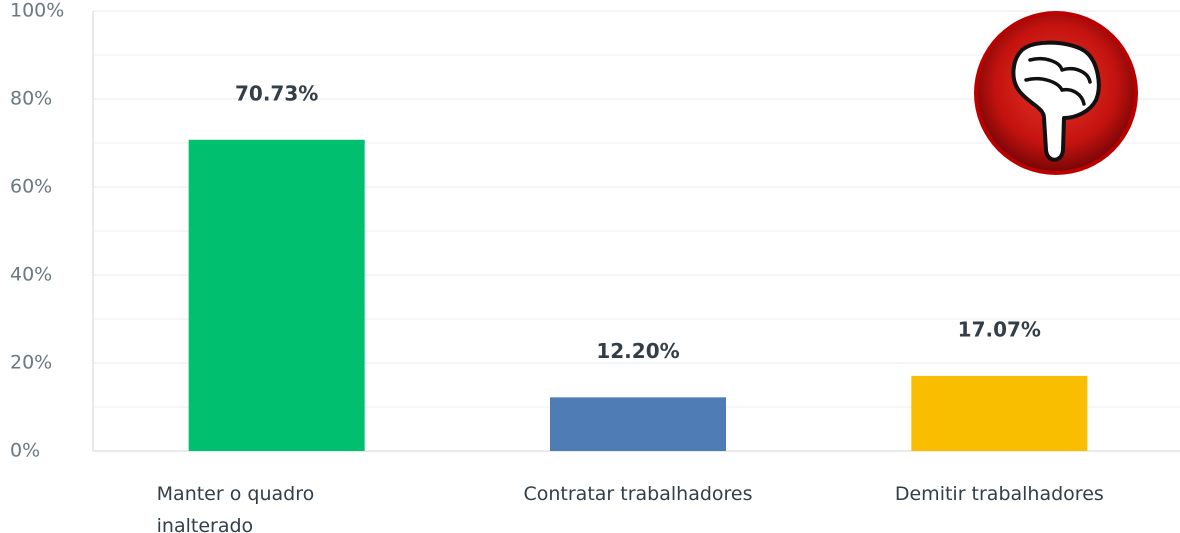  Describe the element at coordinates (999, 329) in the screenshot. I see `value-label: 17.07%` at that location.